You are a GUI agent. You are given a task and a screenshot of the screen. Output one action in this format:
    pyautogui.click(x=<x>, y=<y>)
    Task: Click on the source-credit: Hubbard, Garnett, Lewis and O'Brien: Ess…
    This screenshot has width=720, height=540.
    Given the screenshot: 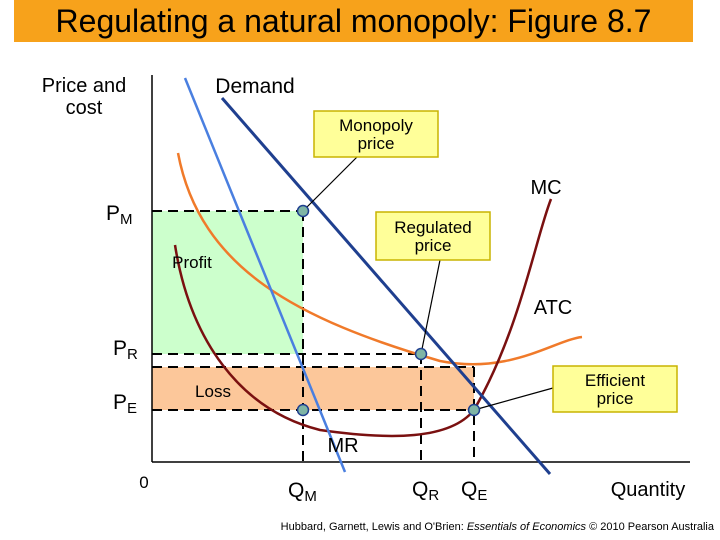 What is the action you would take?
    pyautogui.click(x=357, y=527)
    